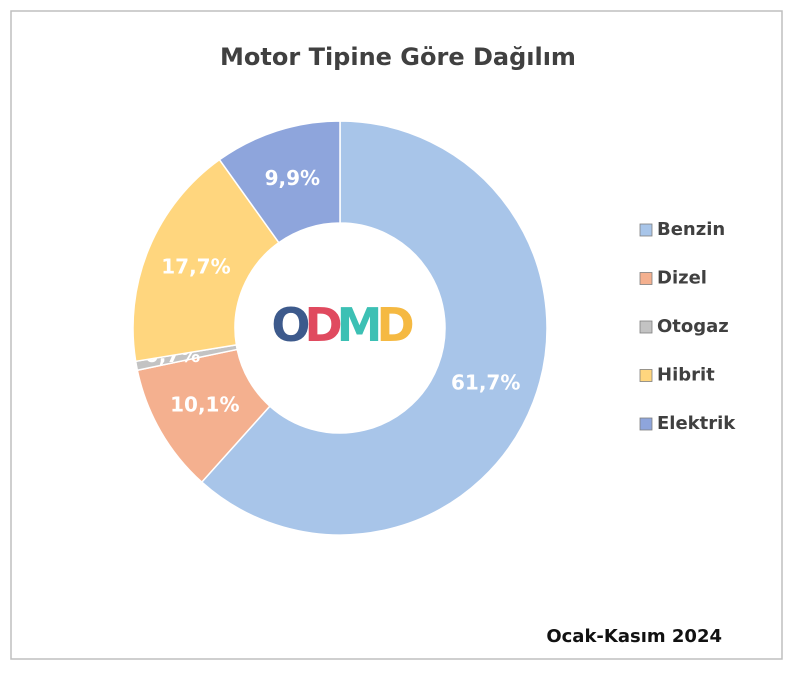 The width and height of the screenshot is (800, 690). Describe the element at coordinates (485, 382) in the screenshot. I see `data-label: 61,7%` at that location.